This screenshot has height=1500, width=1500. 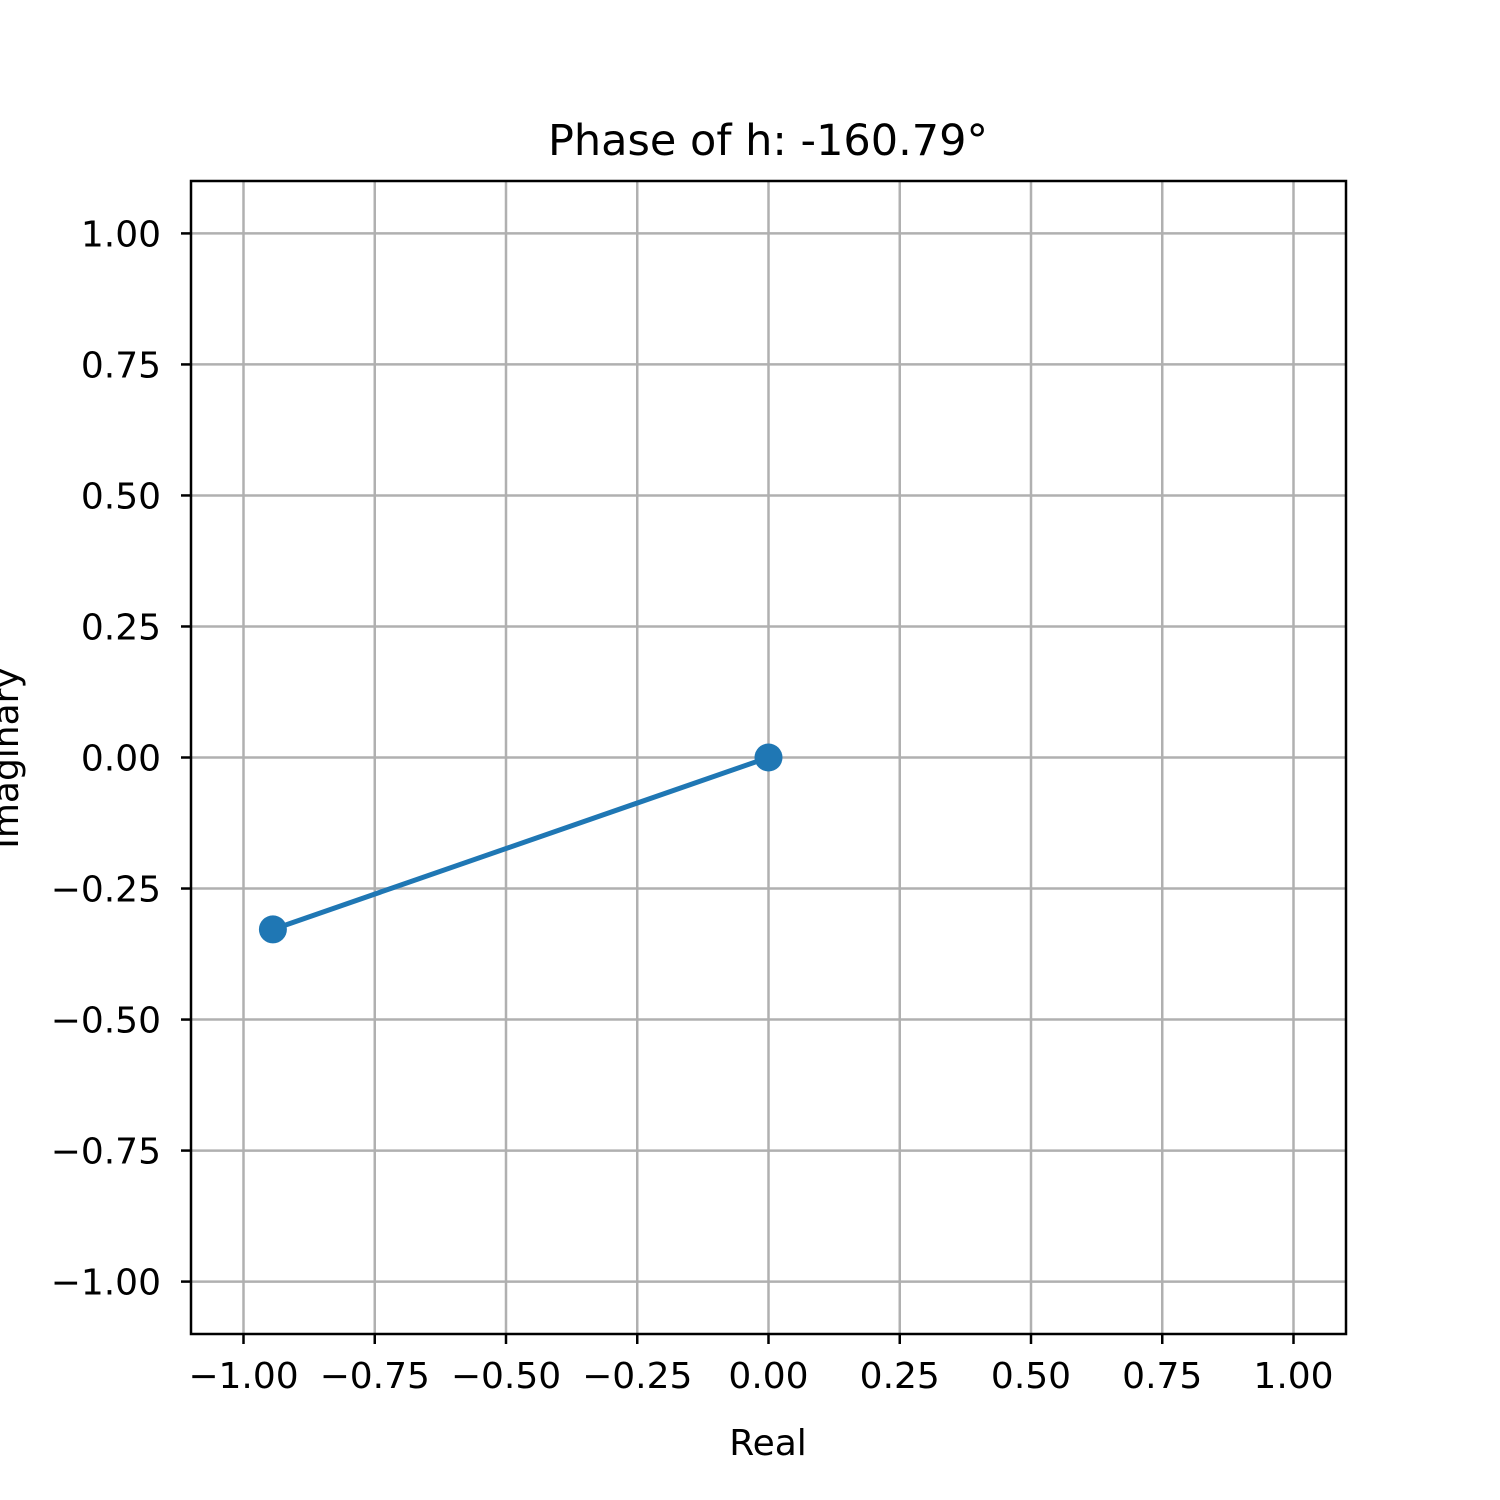 What do you see at coordinates (106, 1021) in the screenshot?
I see `y-tick-label: −0.50` at bounding box center [106, 1021].